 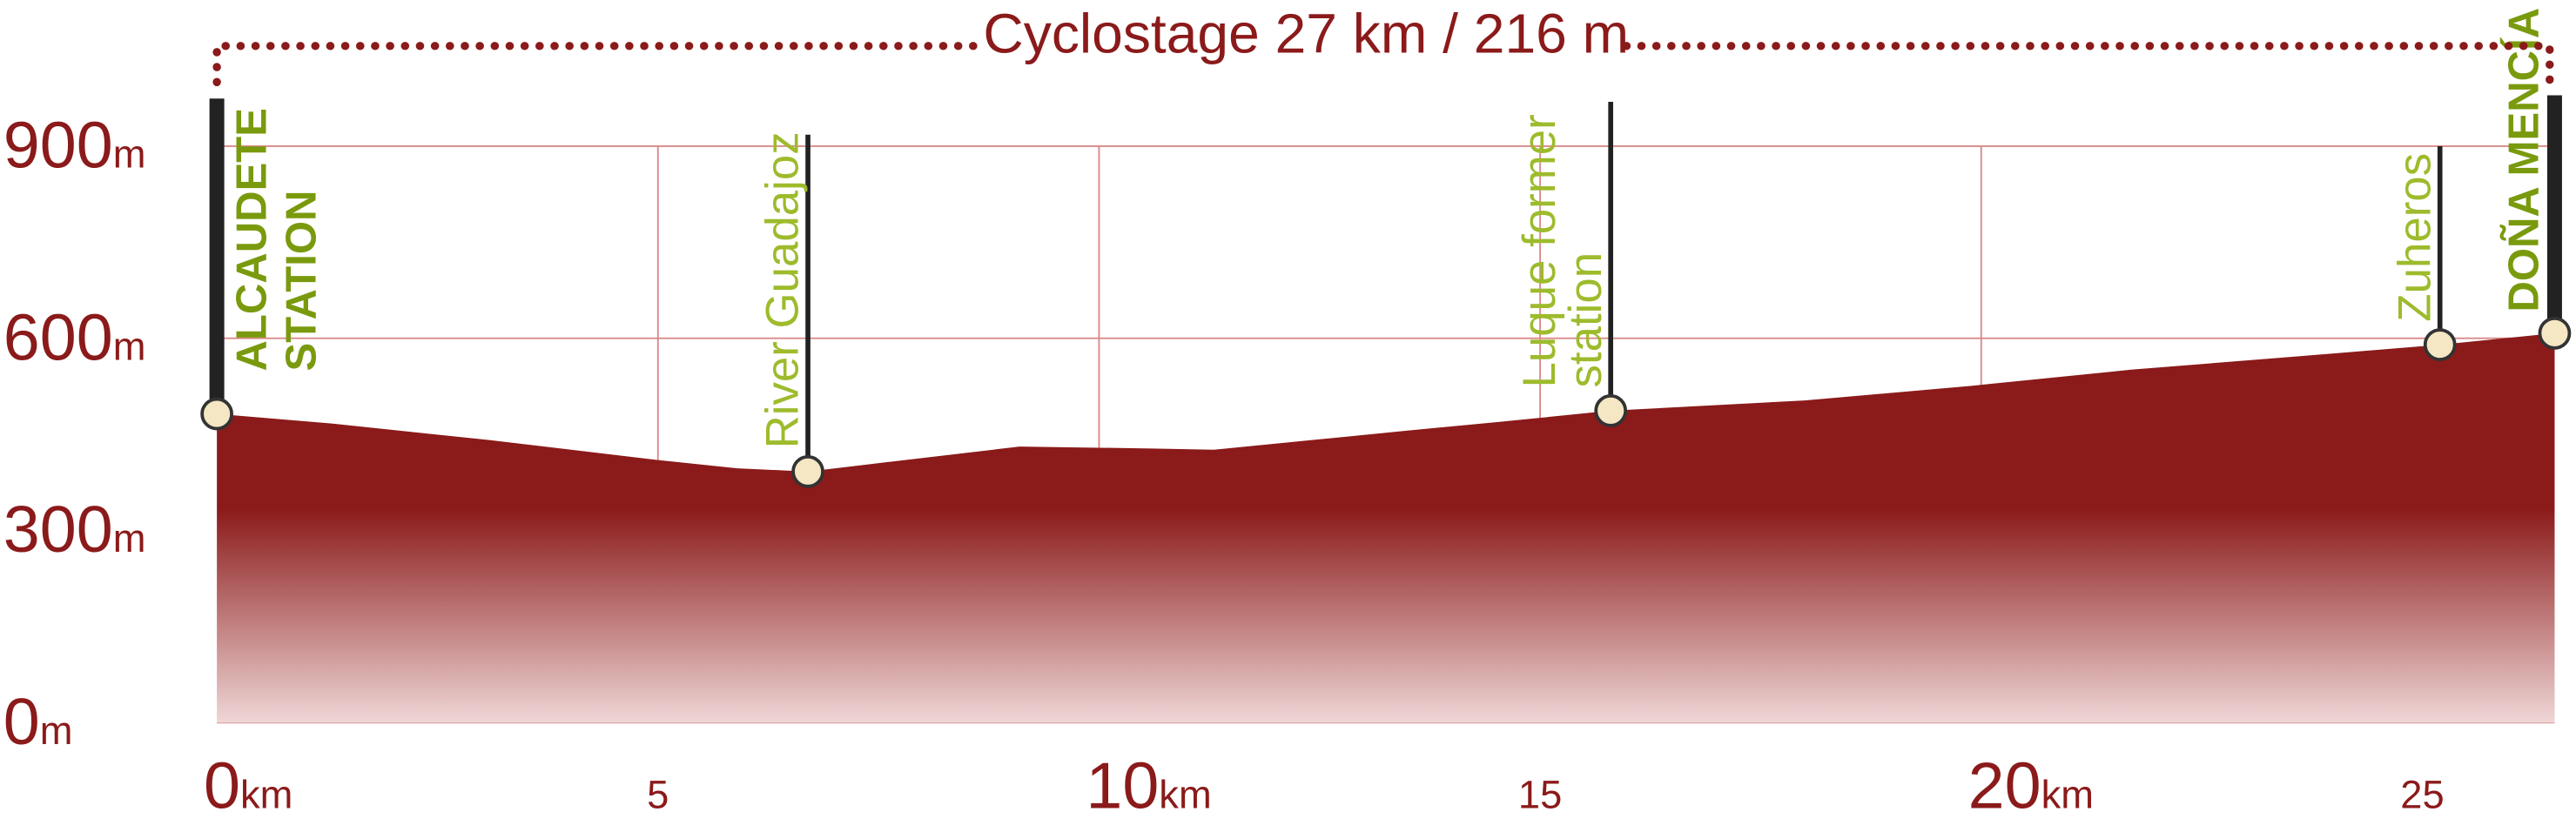 I want to click on x-tick-value: 20, so click(x=2004, y=785).